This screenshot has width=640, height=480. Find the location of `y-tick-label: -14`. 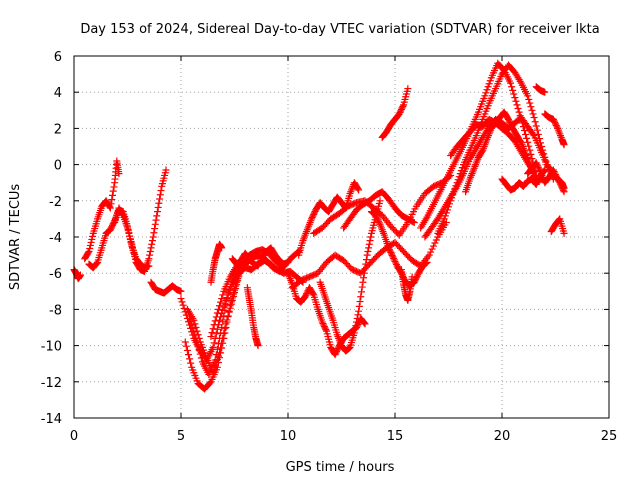

y-tick-label: -14 is located at coordinates (51, 419).